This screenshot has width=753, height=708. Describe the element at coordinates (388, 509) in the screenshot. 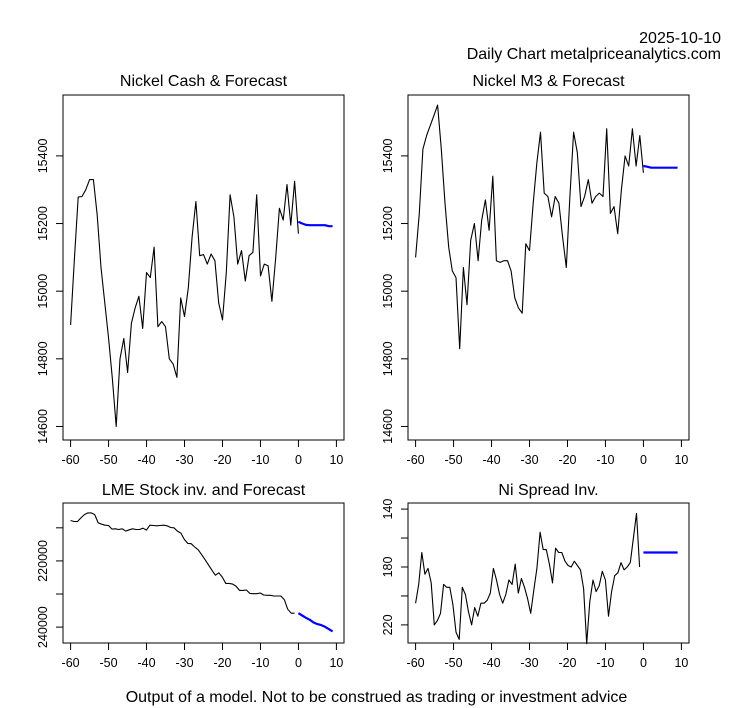

I see `ni-spread-y-tick-label: 140` at that location.